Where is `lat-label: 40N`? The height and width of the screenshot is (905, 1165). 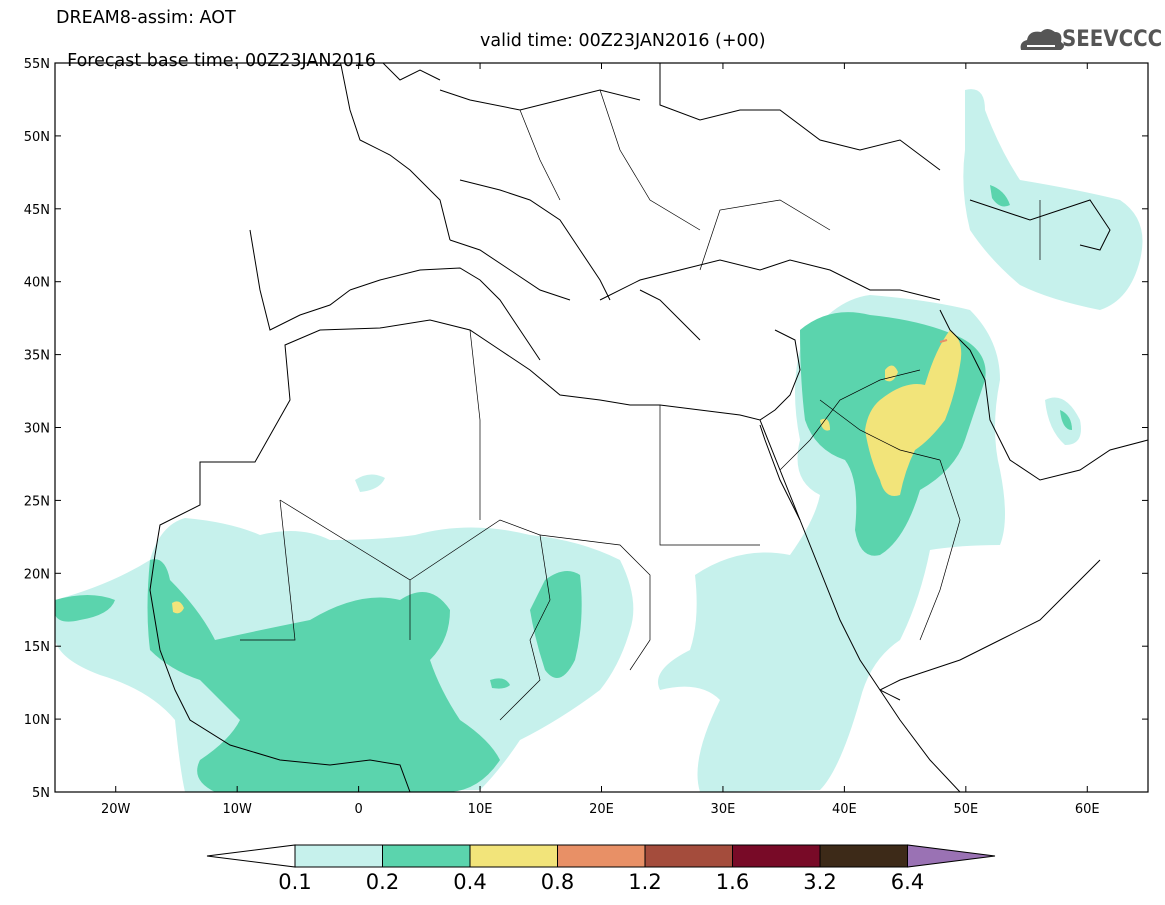 lat-label: 40N is located at coordinates (37, 283).